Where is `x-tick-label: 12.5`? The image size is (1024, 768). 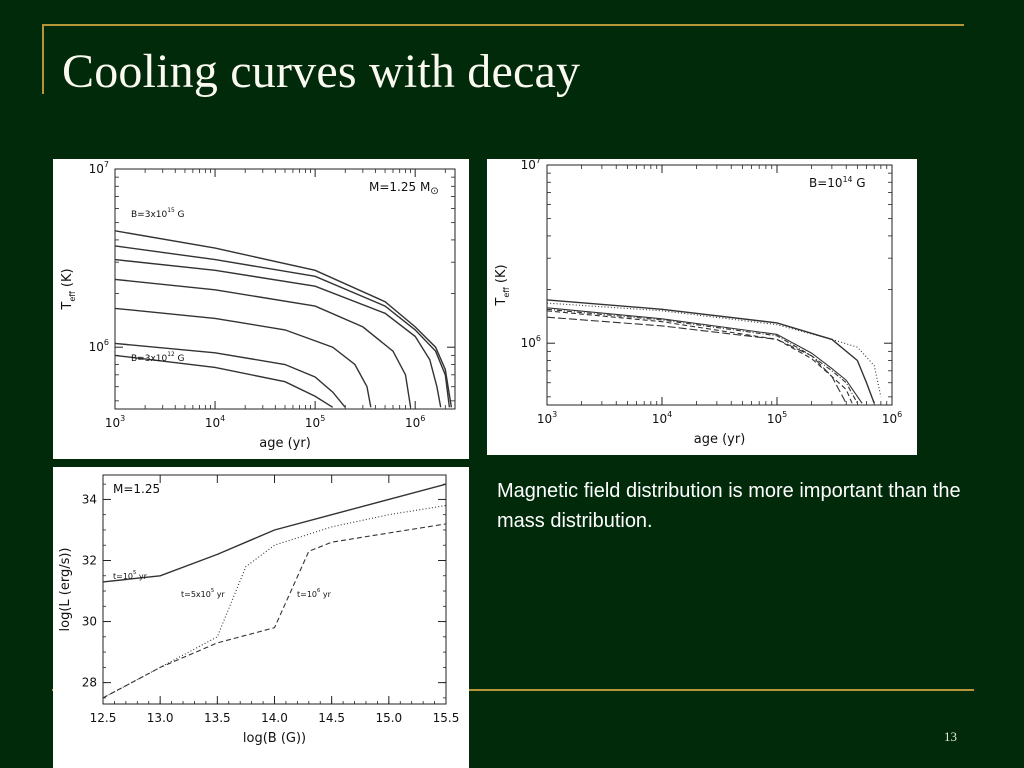
x-tick-label: 12.5 is located at coordinates (103, 718).